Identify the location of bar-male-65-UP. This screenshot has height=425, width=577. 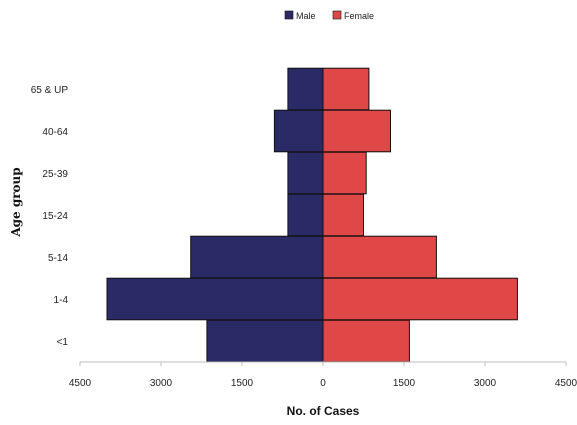
(305, 89).